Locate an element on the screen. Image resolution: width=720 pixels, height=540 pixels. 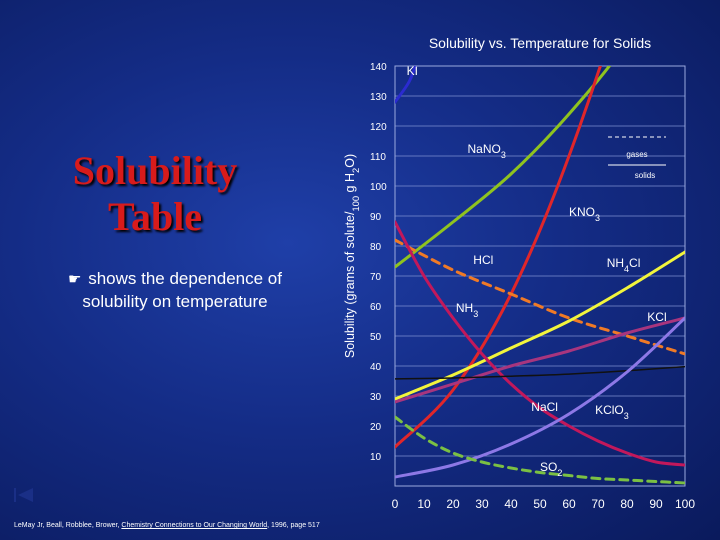
y-tick-label: 60 is located at coordinates (376, 307).